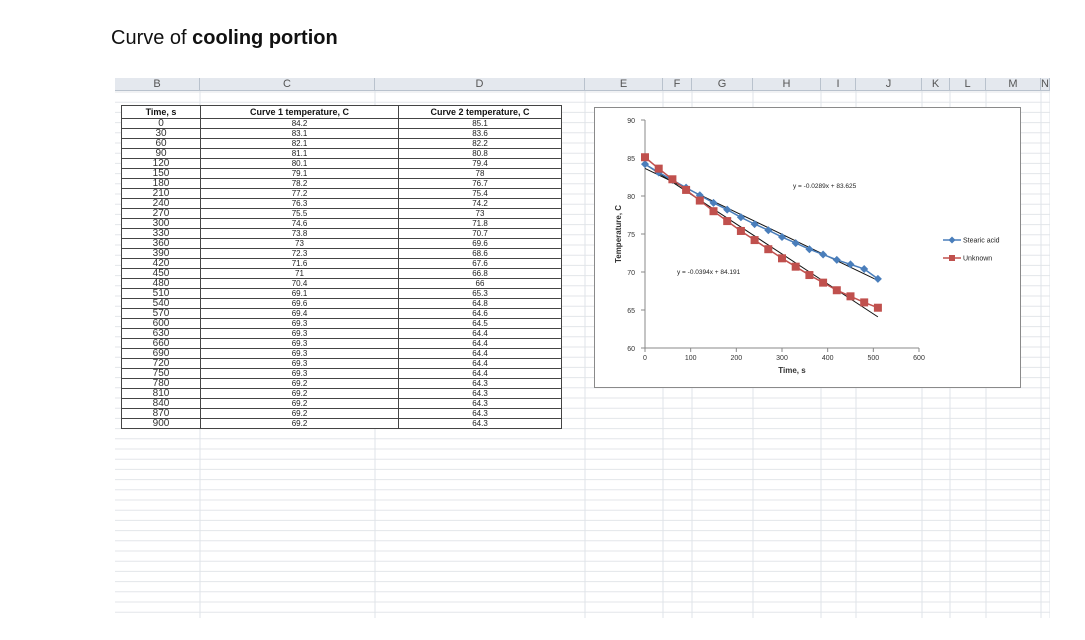 This screenshot has height=640, width=1085. I want to click on cell-time: 30, so click(161, 133).